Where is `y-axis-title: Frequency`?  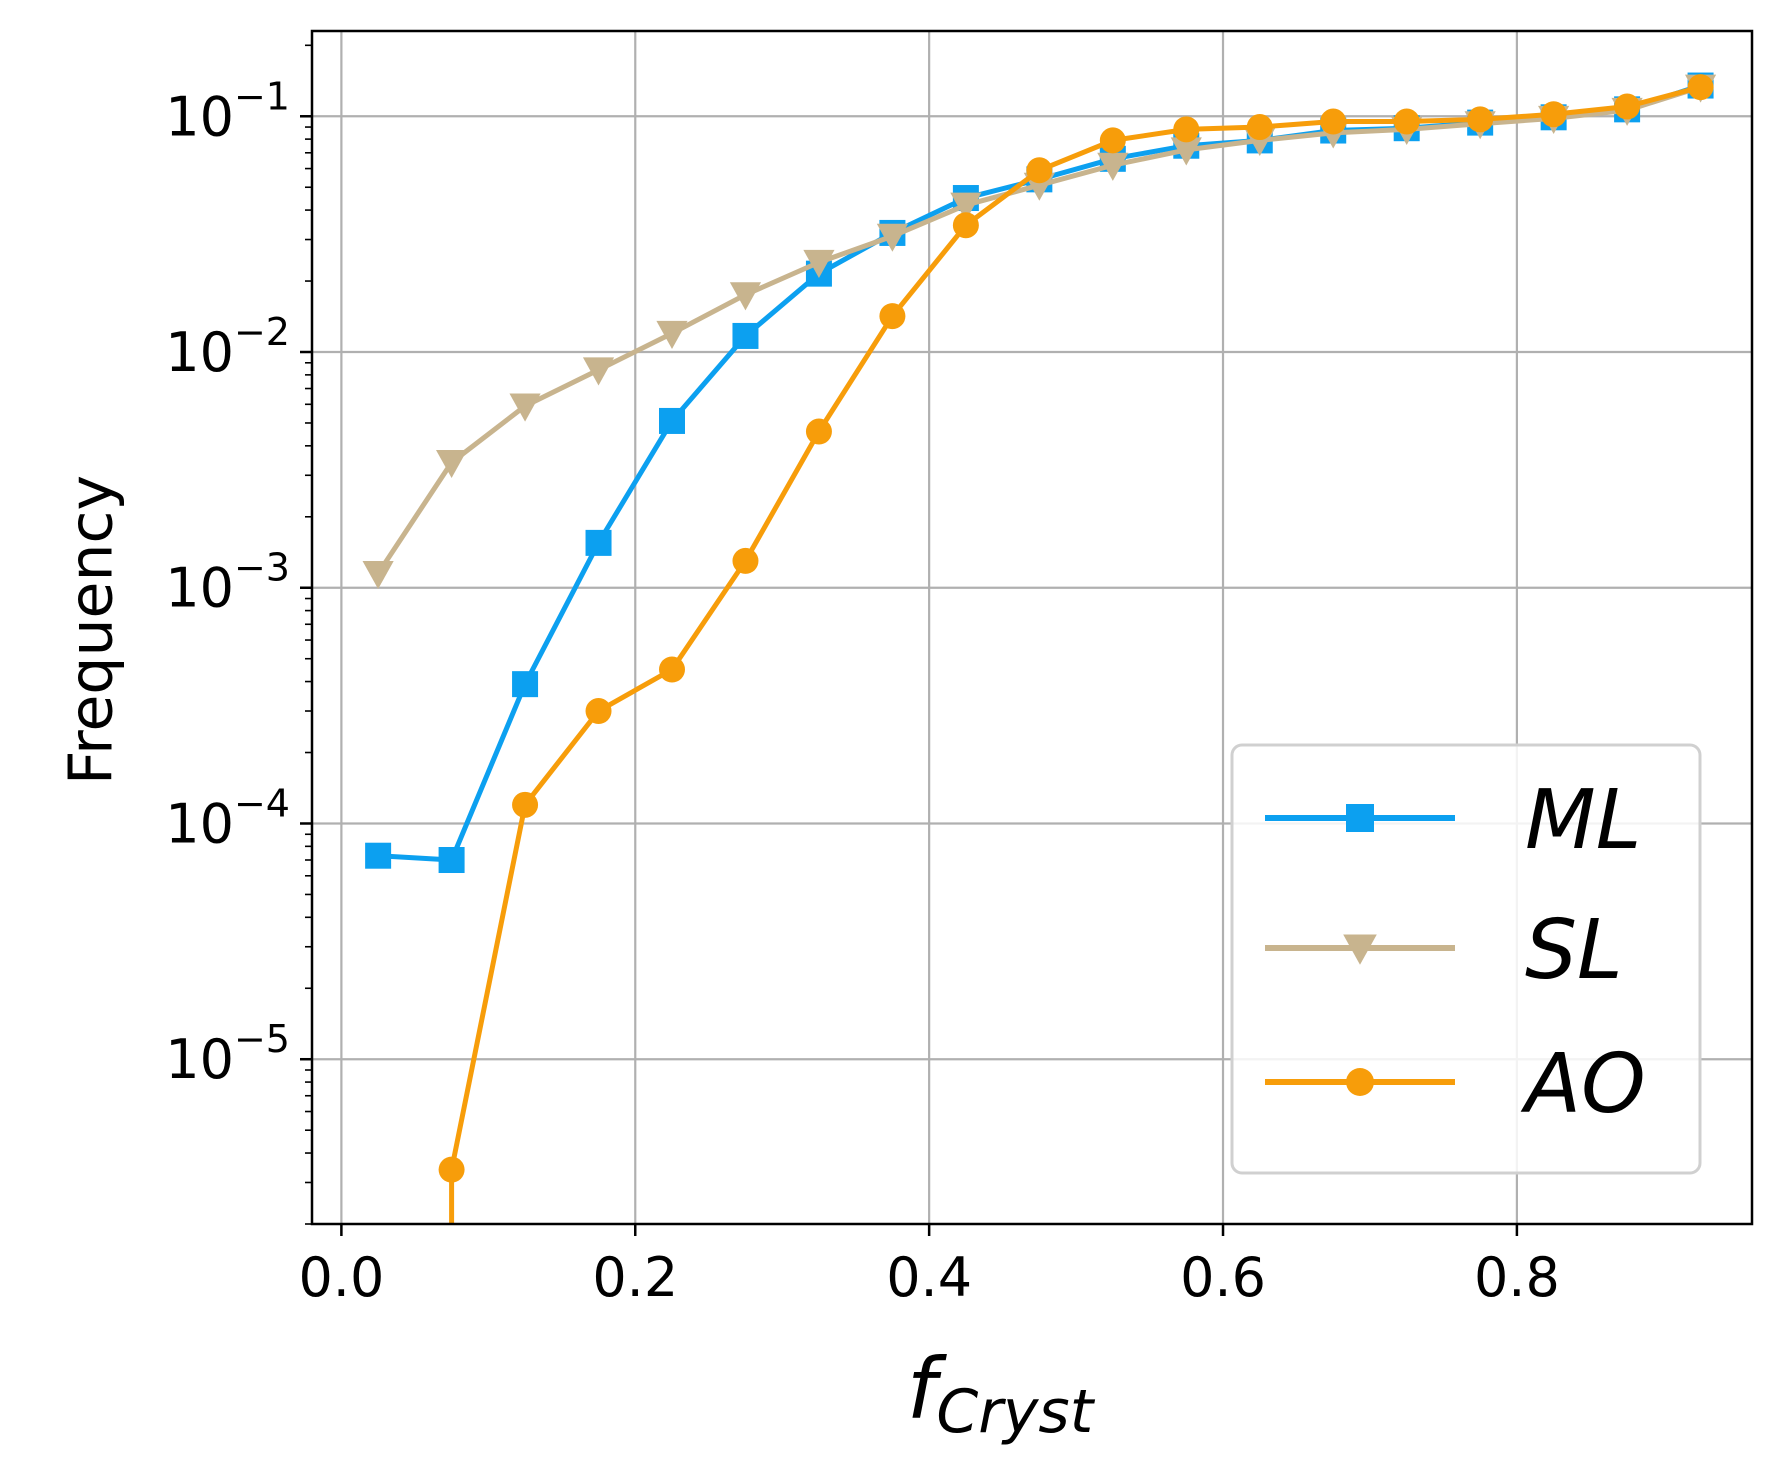
y-axis-title: Frequency is located at coordinates (92, 630).